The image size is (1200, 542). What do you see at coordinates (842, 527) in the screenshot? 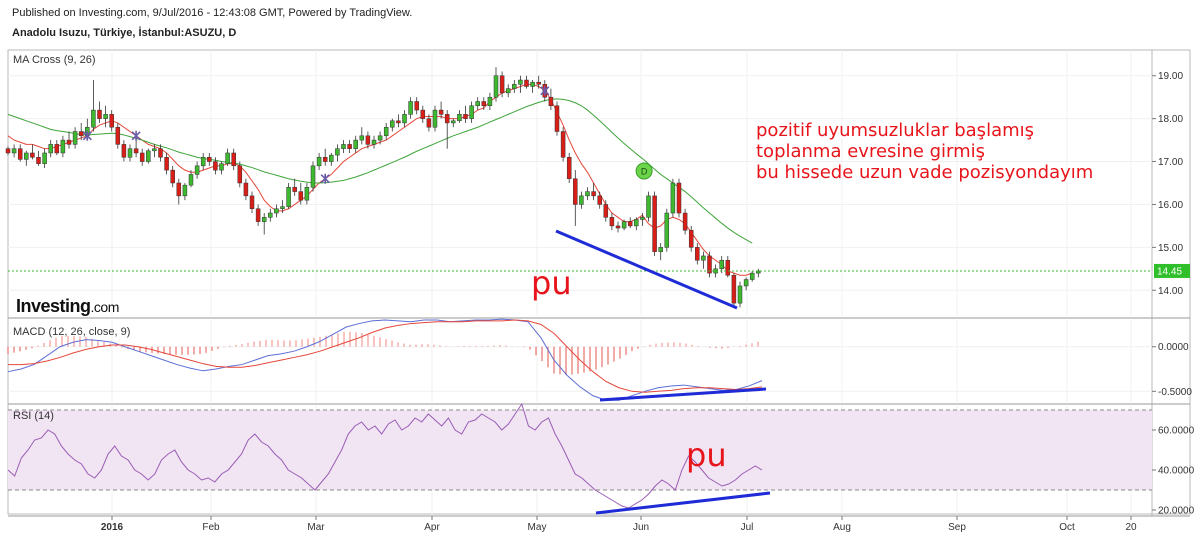
I see `x-tick-label: Aug` at bounding box center [842, 527].